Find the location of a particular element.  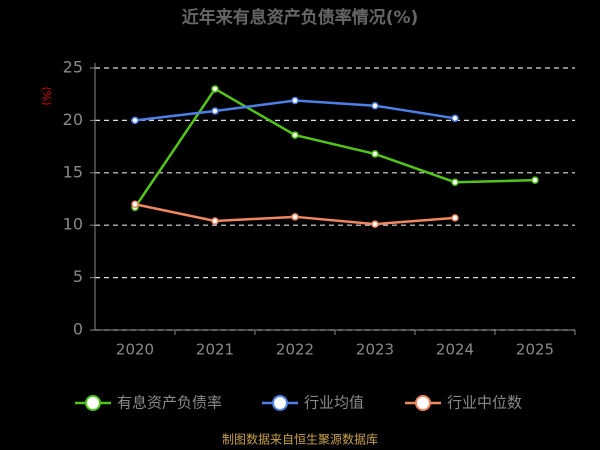

source-note: 制图数据来自恒生聚源数据库 is located at coordinates (300, 439).